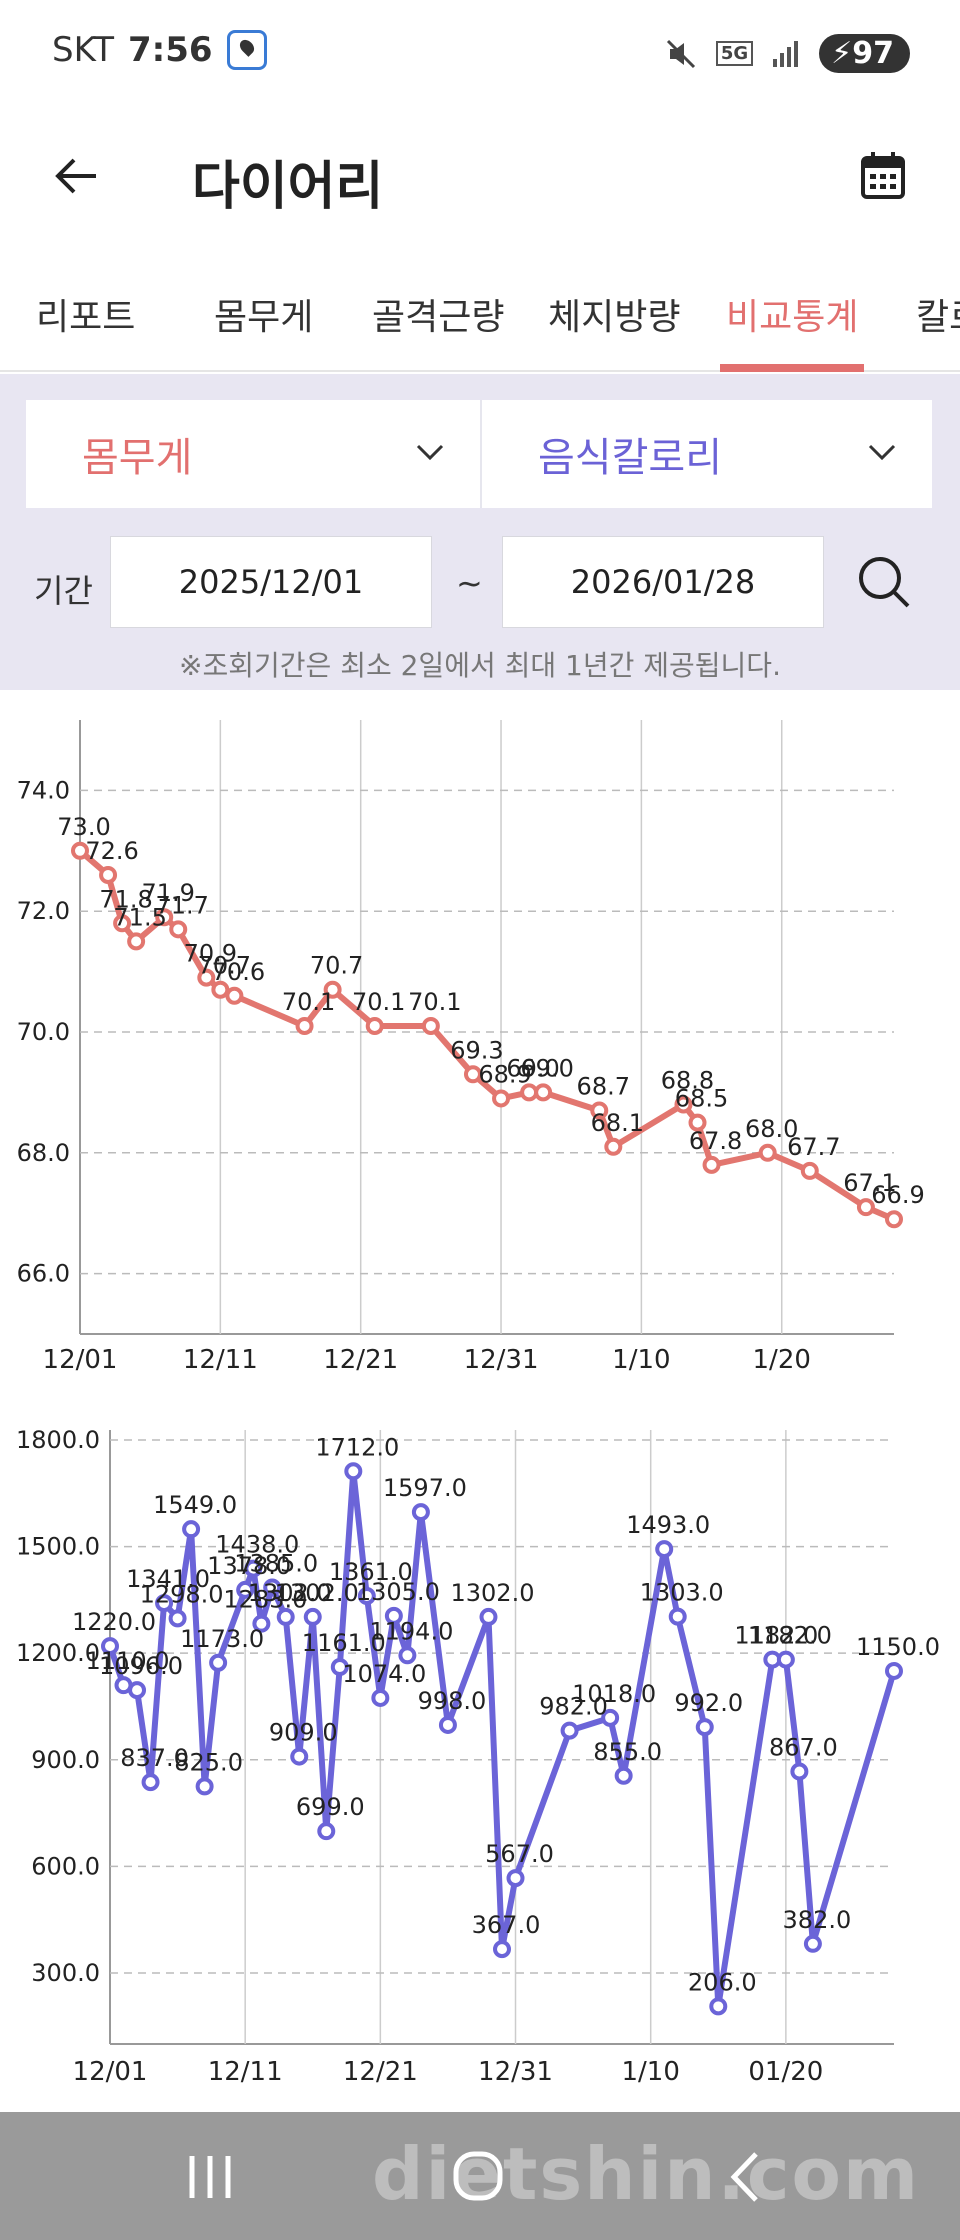 The width and height of the screenshot is (960, 2240). I want to click on calorie-data-label: 867.0, so click(803, 1747).